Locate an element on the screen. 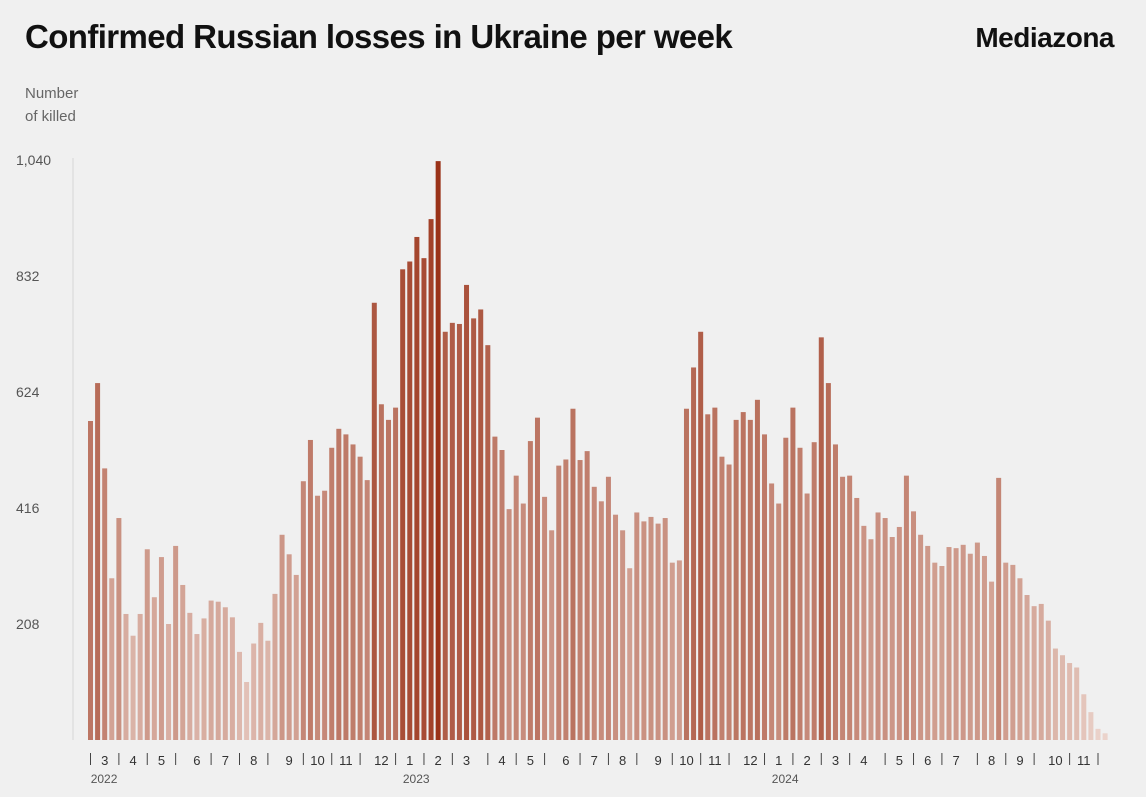  month-label: 5 is located at coordinates (530, 760).